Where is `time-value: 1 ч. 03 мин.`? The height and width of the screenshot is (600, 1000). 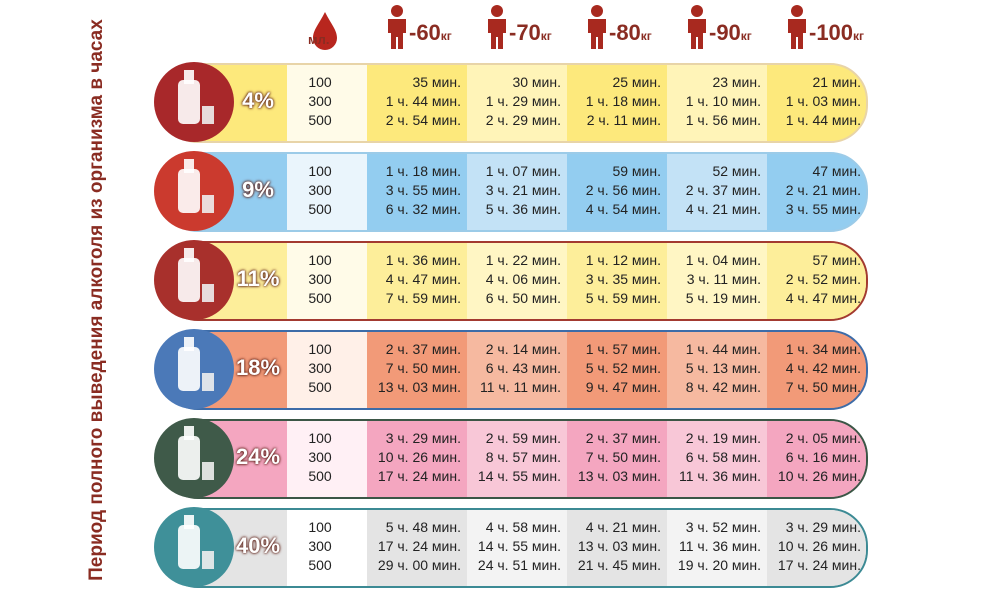 time-value: 1 ч. 03 мин. is located at coordinates (823, 101).